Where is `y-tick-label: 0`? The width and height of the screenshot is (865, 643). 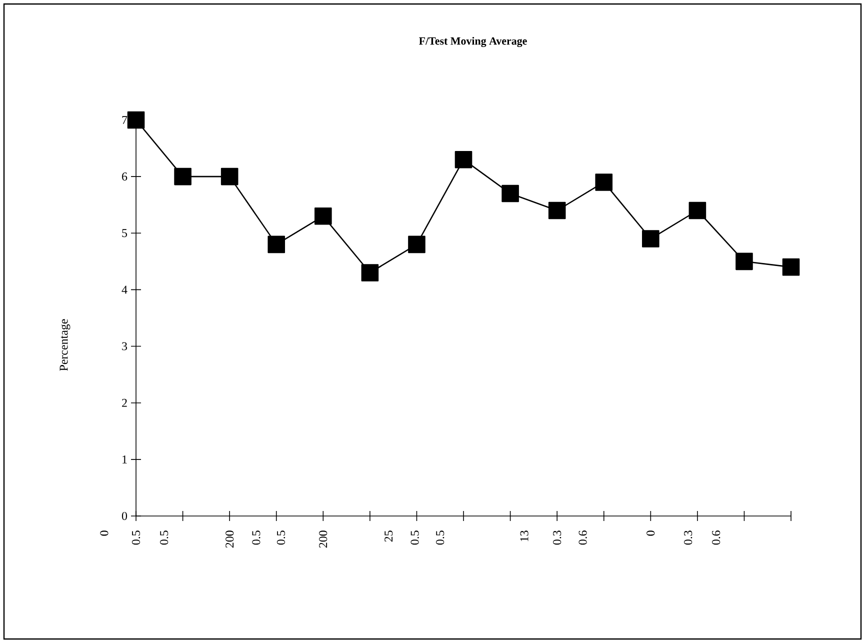
y-tick-label: 0 is located at coordinates (125, 516).